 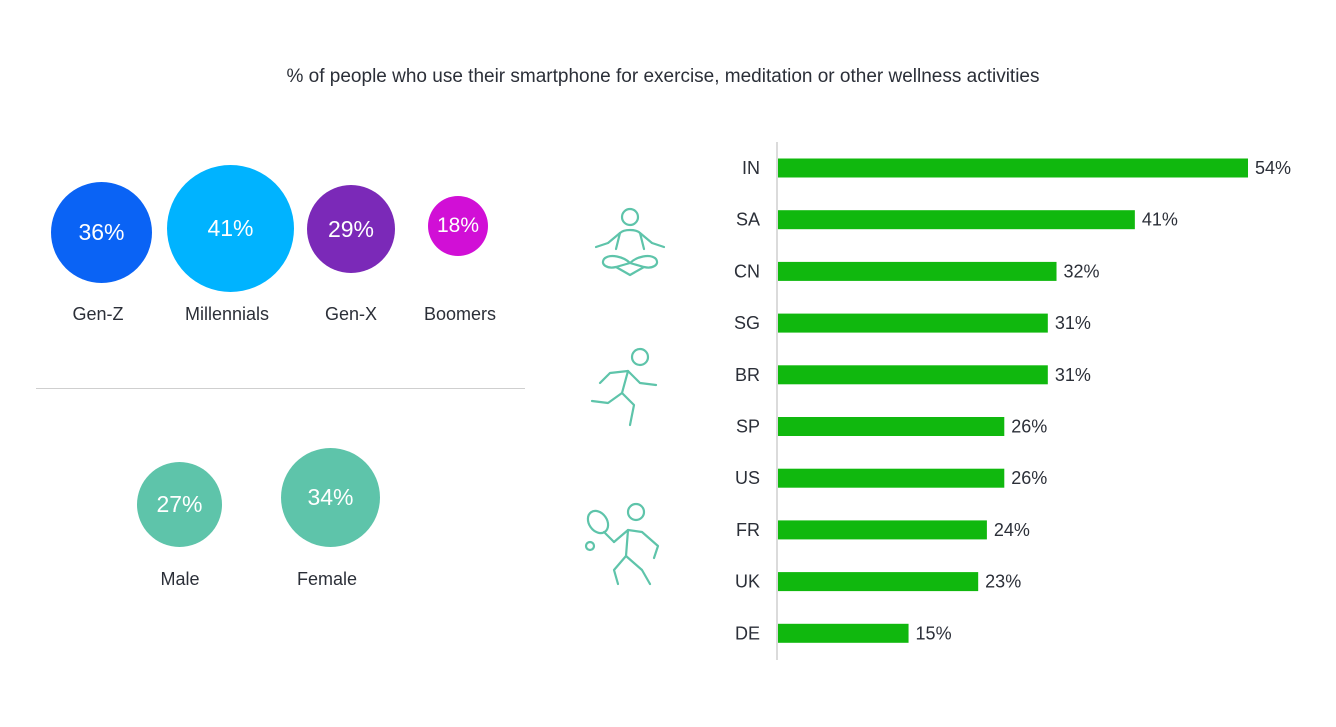 I want to click on bubble-female: 34%, so click(x=330, y=497).